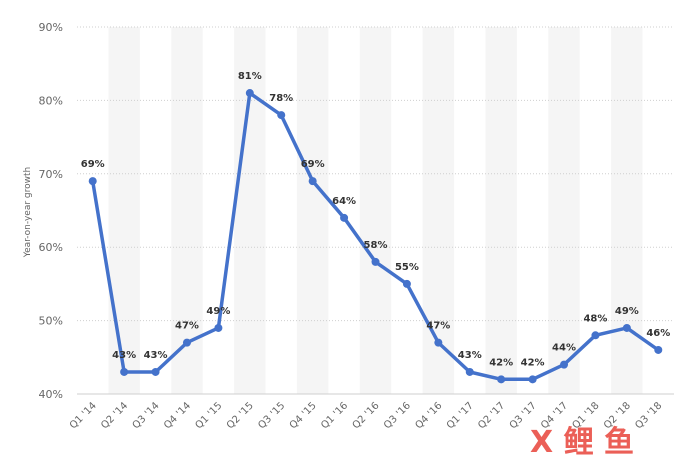 Image resolution: width=693 pixels, height=460 pixels. I want to click on x-tick-label: Q2 '16, so click(366, 415).